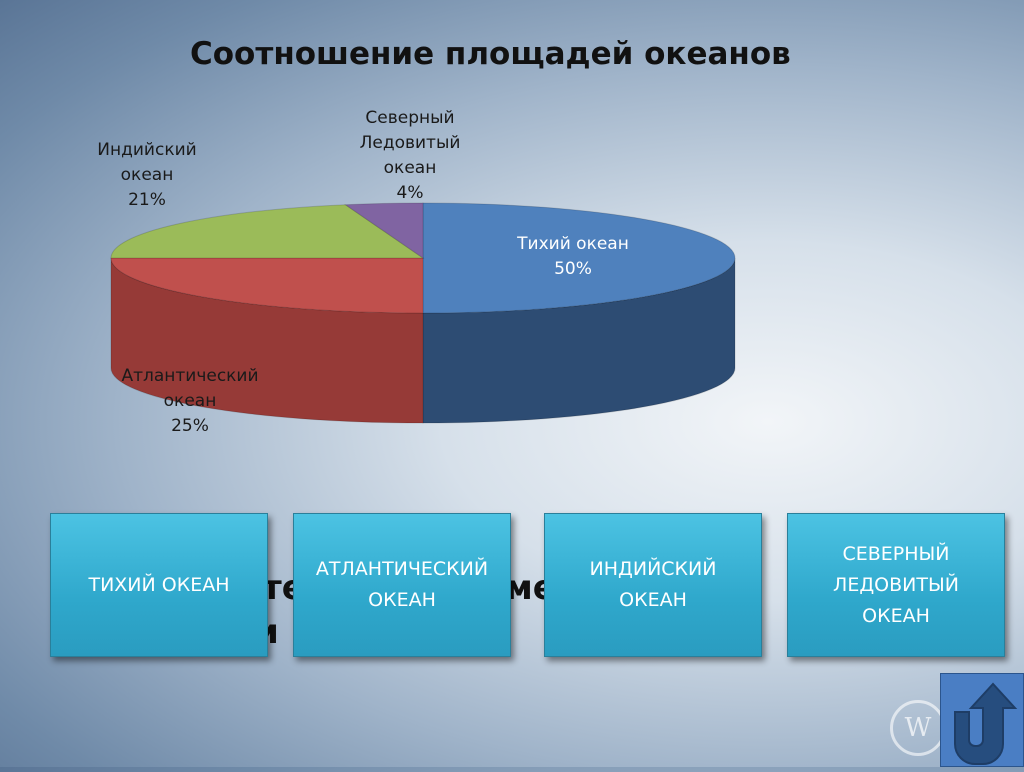  What do you see at coordinates (986, 723) in the screenshot?
I see `u-turn-arrow-up-icon` at bounding box center [986, 723].